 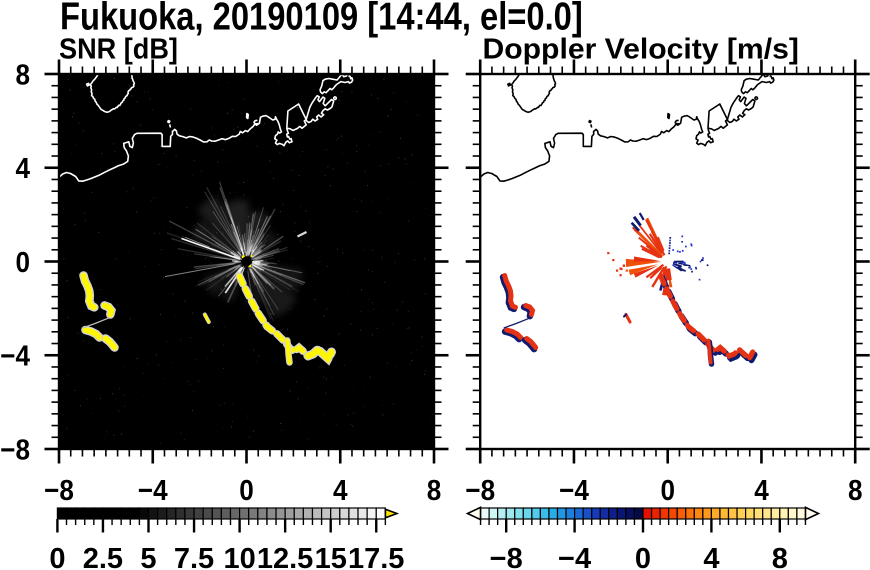 I want to click on svg-text: 5, so click(x=148, y=556).